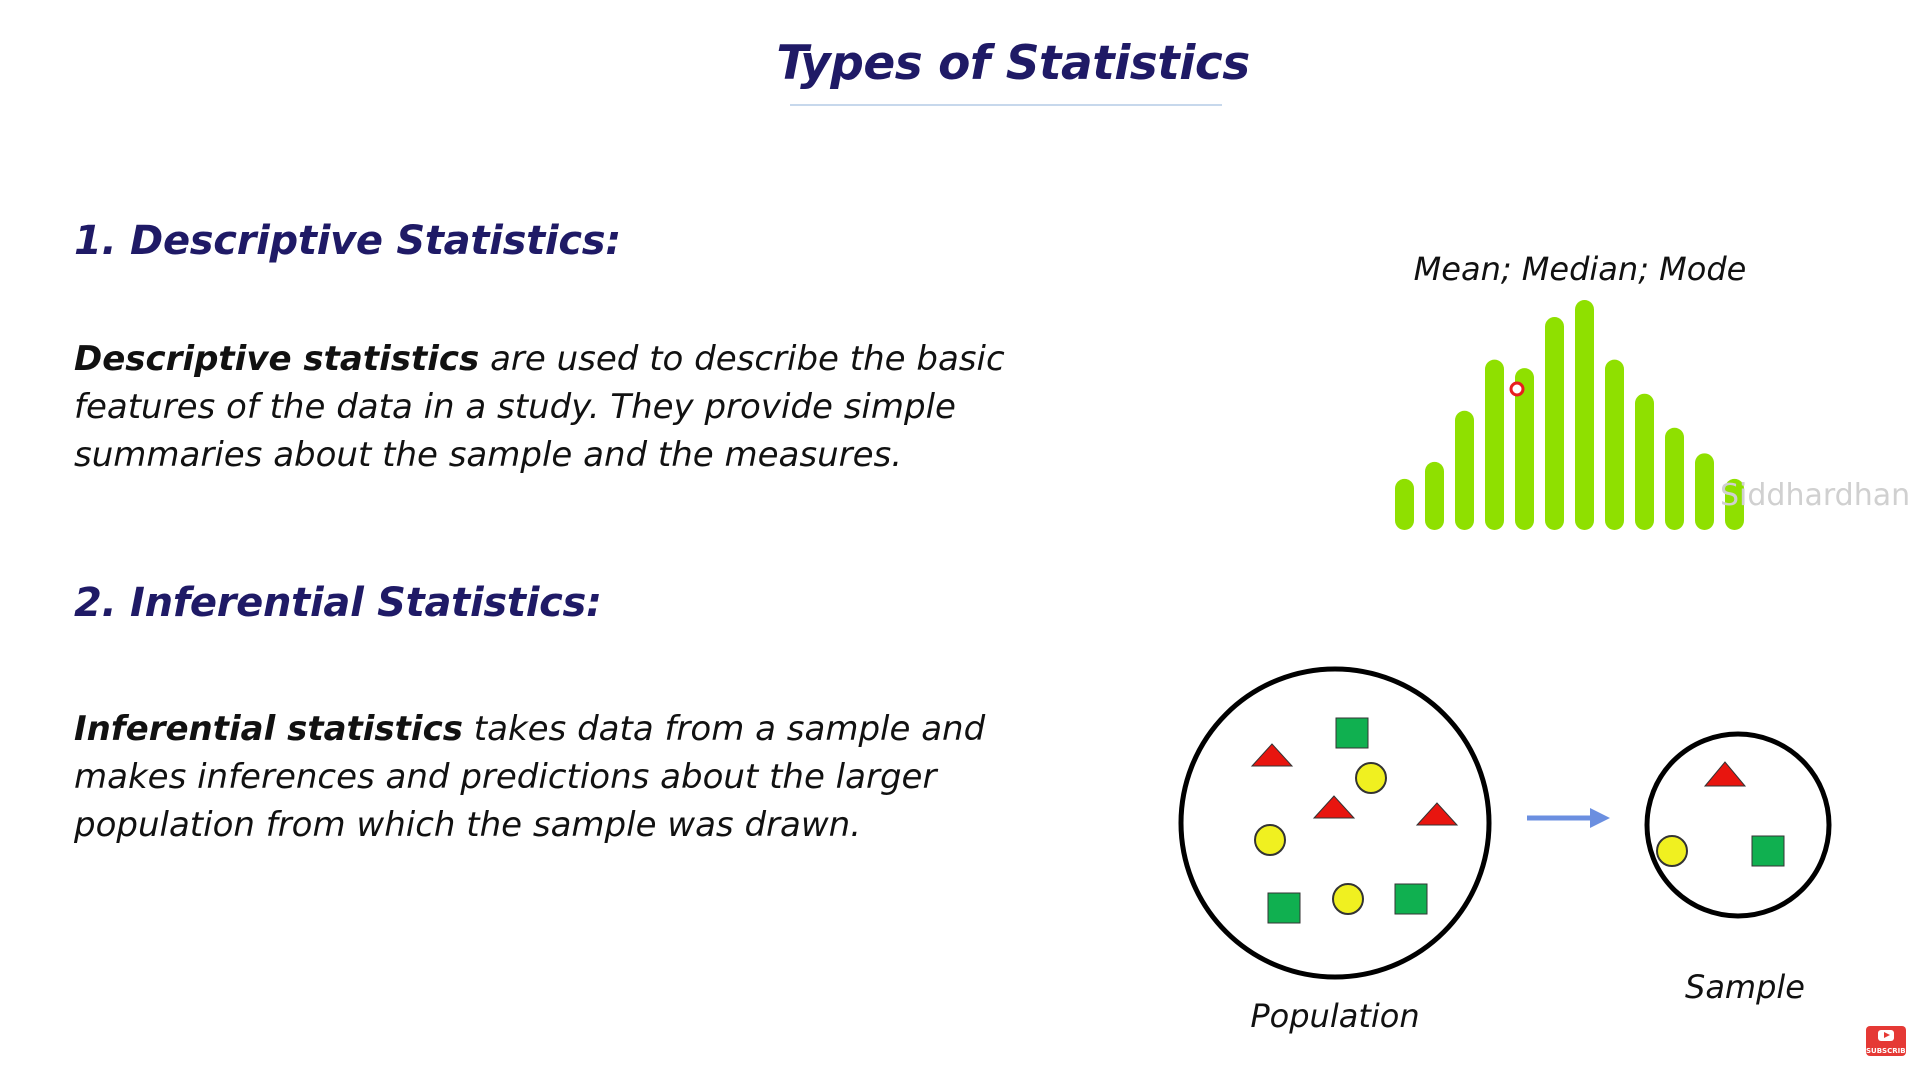 This screenshot has height=1080, width=1920. Describe the element at coordinates (338, 603) in the screenshot. I see `inferential-heading: 2. Inferential Statistics:` at that location.